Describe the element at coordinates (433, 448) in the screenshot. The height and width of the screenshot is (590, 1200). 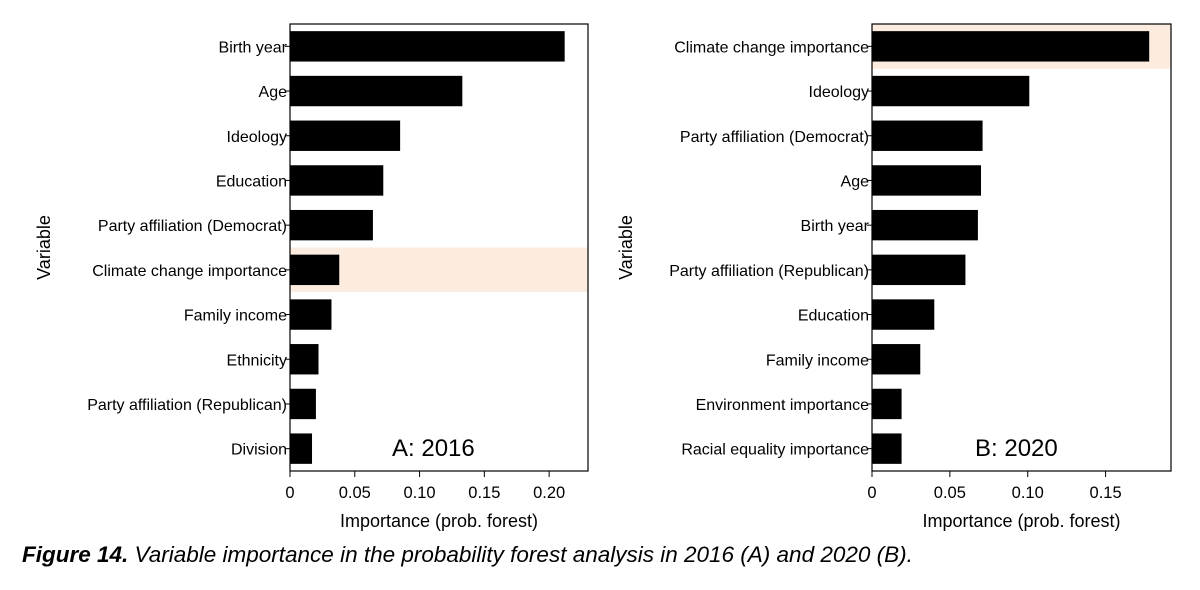
I see `panel-annotation: A: 2016` at that location.